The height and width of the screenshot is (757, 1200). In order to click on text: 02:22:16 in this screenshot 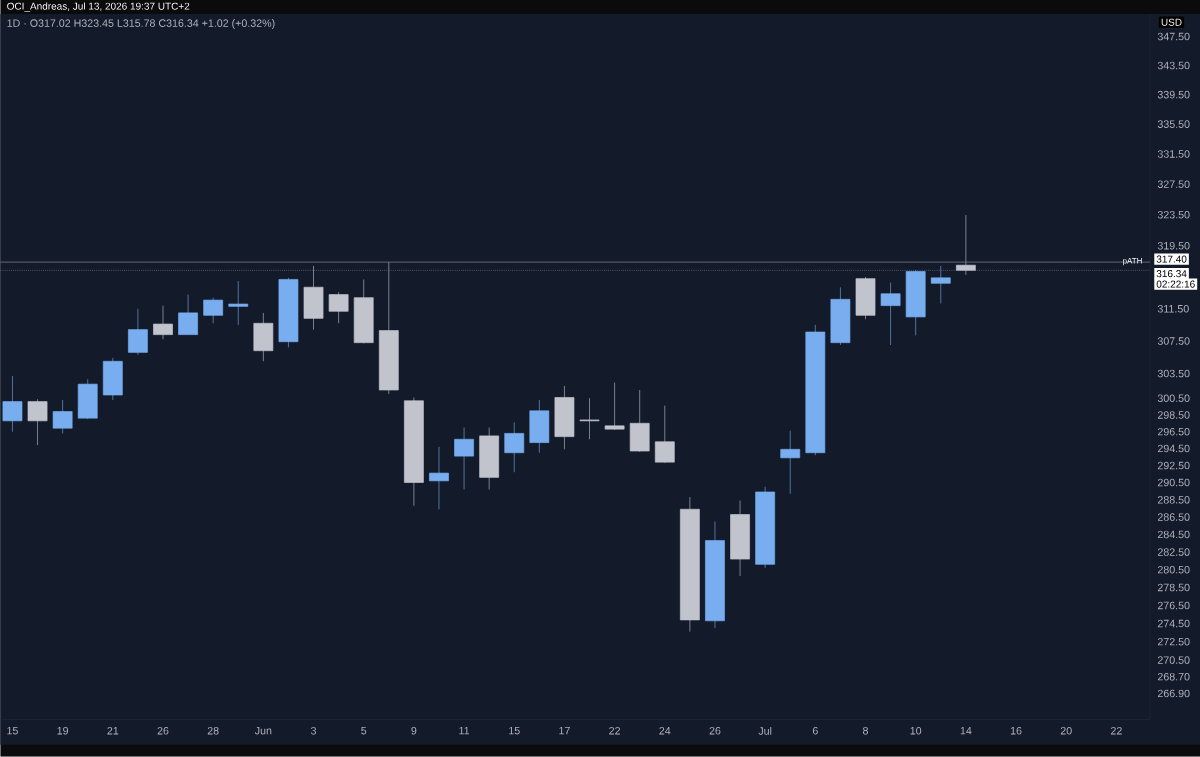, I will do `click(1175, 284)`.